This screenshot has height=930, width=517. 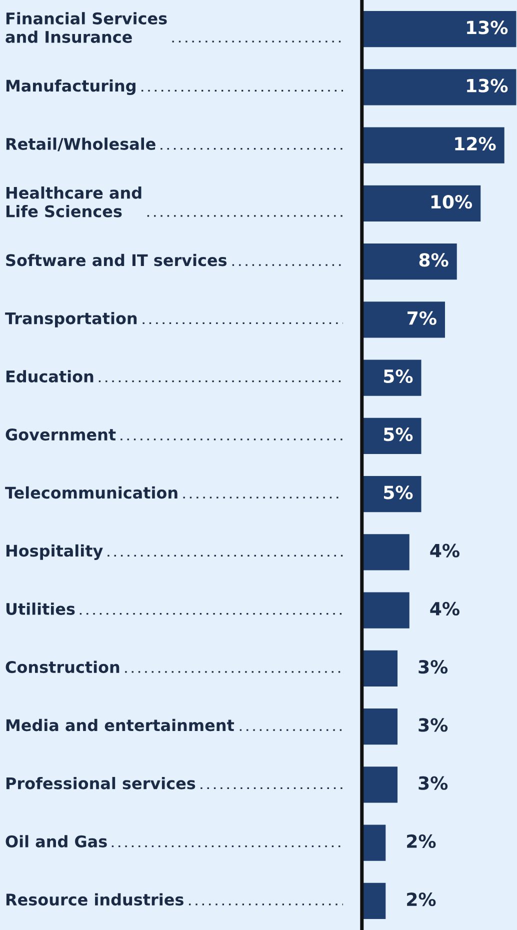 I want to click on y-tick-label: Hospitality, so click(x=54, y=552).